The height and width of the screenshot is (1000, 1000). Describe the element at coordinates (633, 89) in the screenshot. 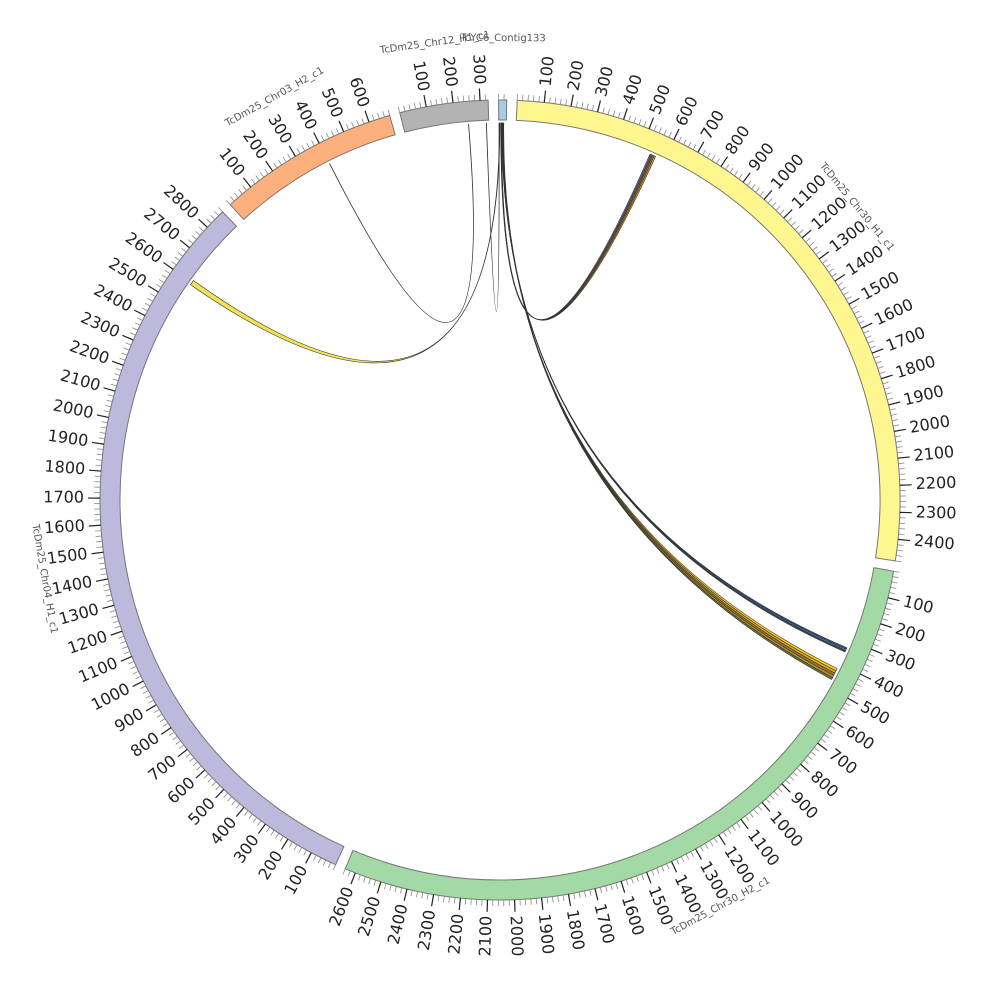

I see `tick-label: 400` at that location.